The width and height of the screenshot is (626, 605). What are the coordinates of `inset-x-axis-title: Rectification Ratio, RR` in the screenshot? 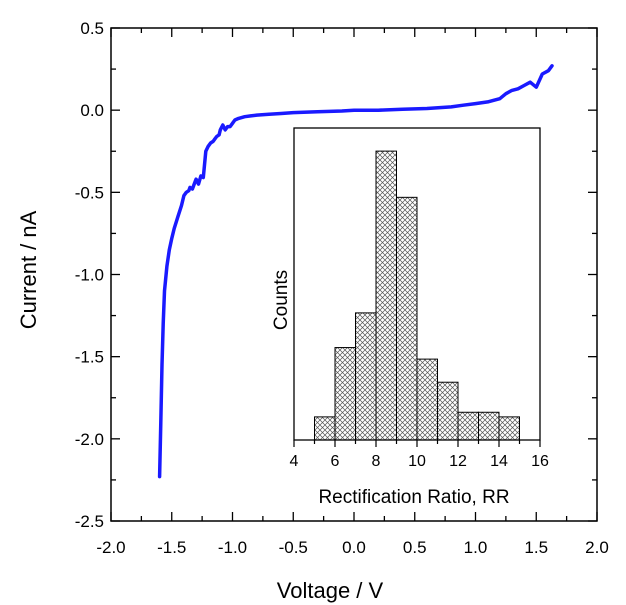 It's located at (413, 497).